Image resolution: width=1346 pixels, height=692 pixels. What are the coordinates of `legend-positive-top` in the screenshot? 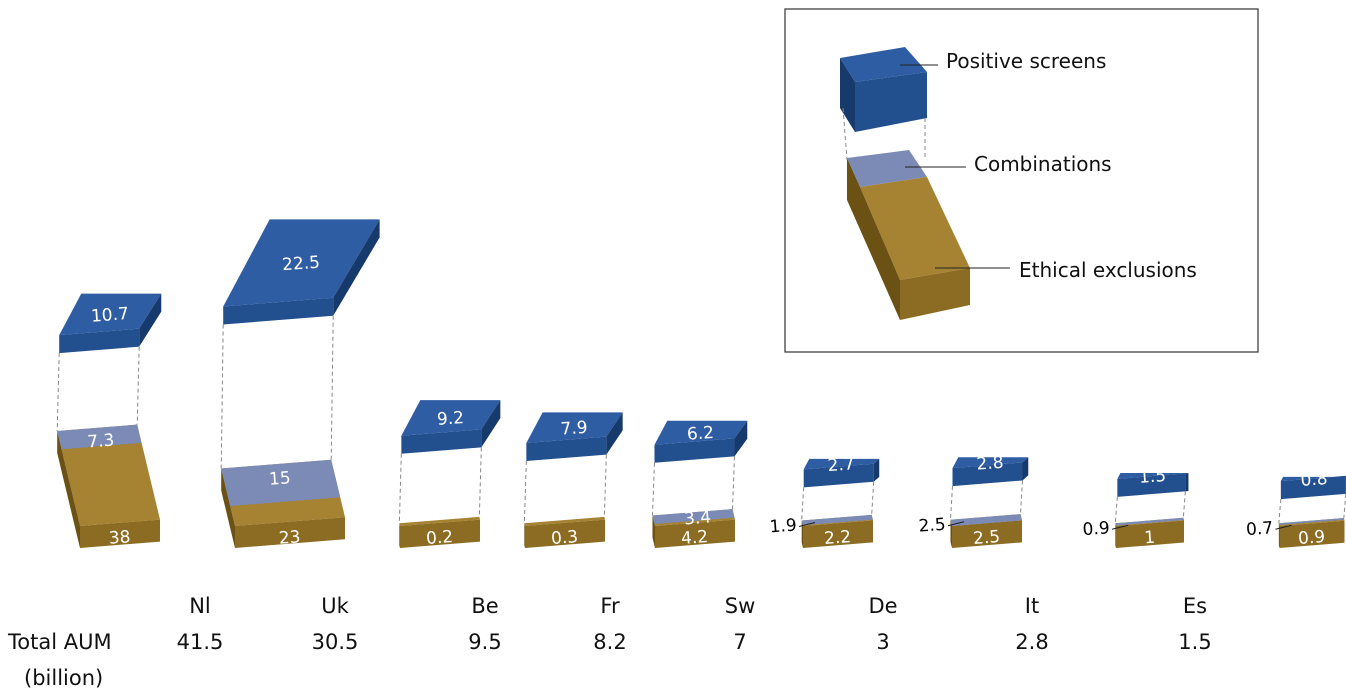 It's located at (883, 64).